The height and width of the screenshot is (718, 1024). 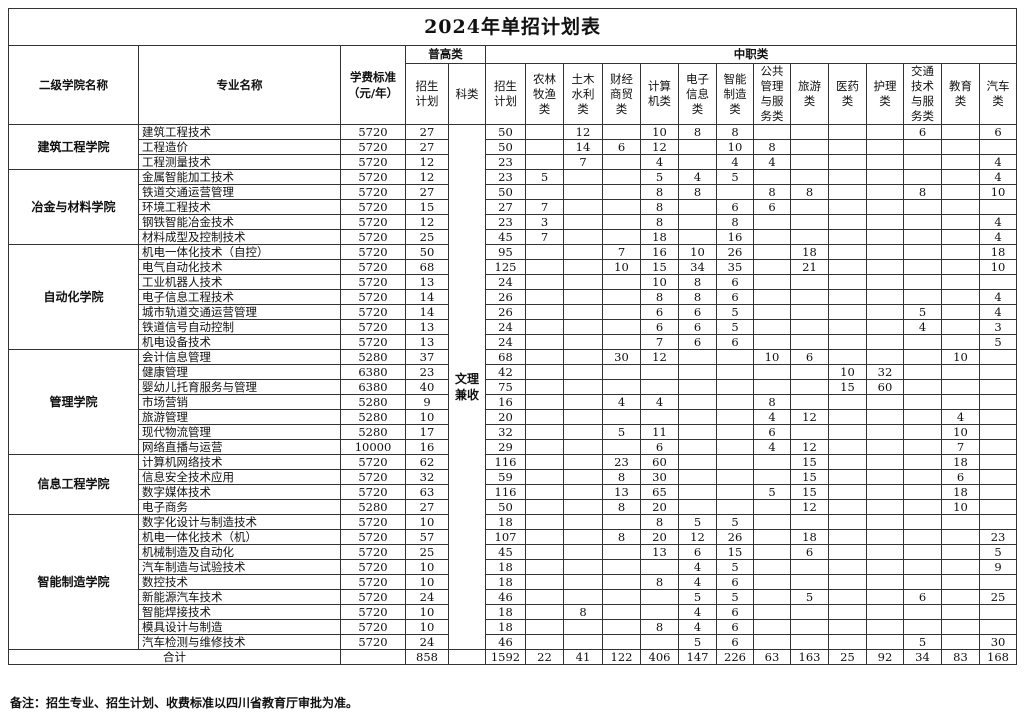 I want to click on major-name: 现代物流管理, so click(x=239, y=432).